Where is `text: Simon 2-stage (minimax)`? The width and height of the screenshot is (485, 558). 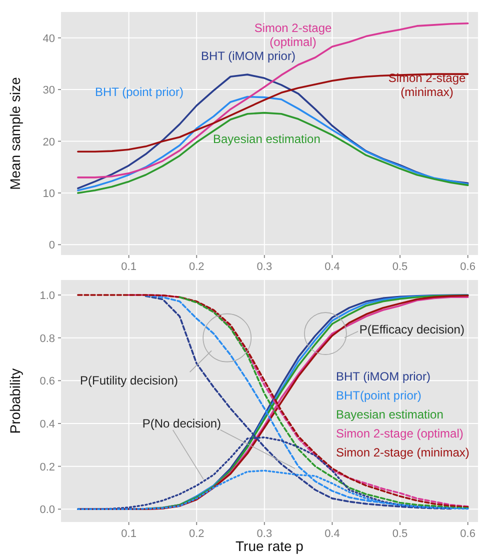
text: Simon 2-stage (minimax) is located at coordinates (403, 453).